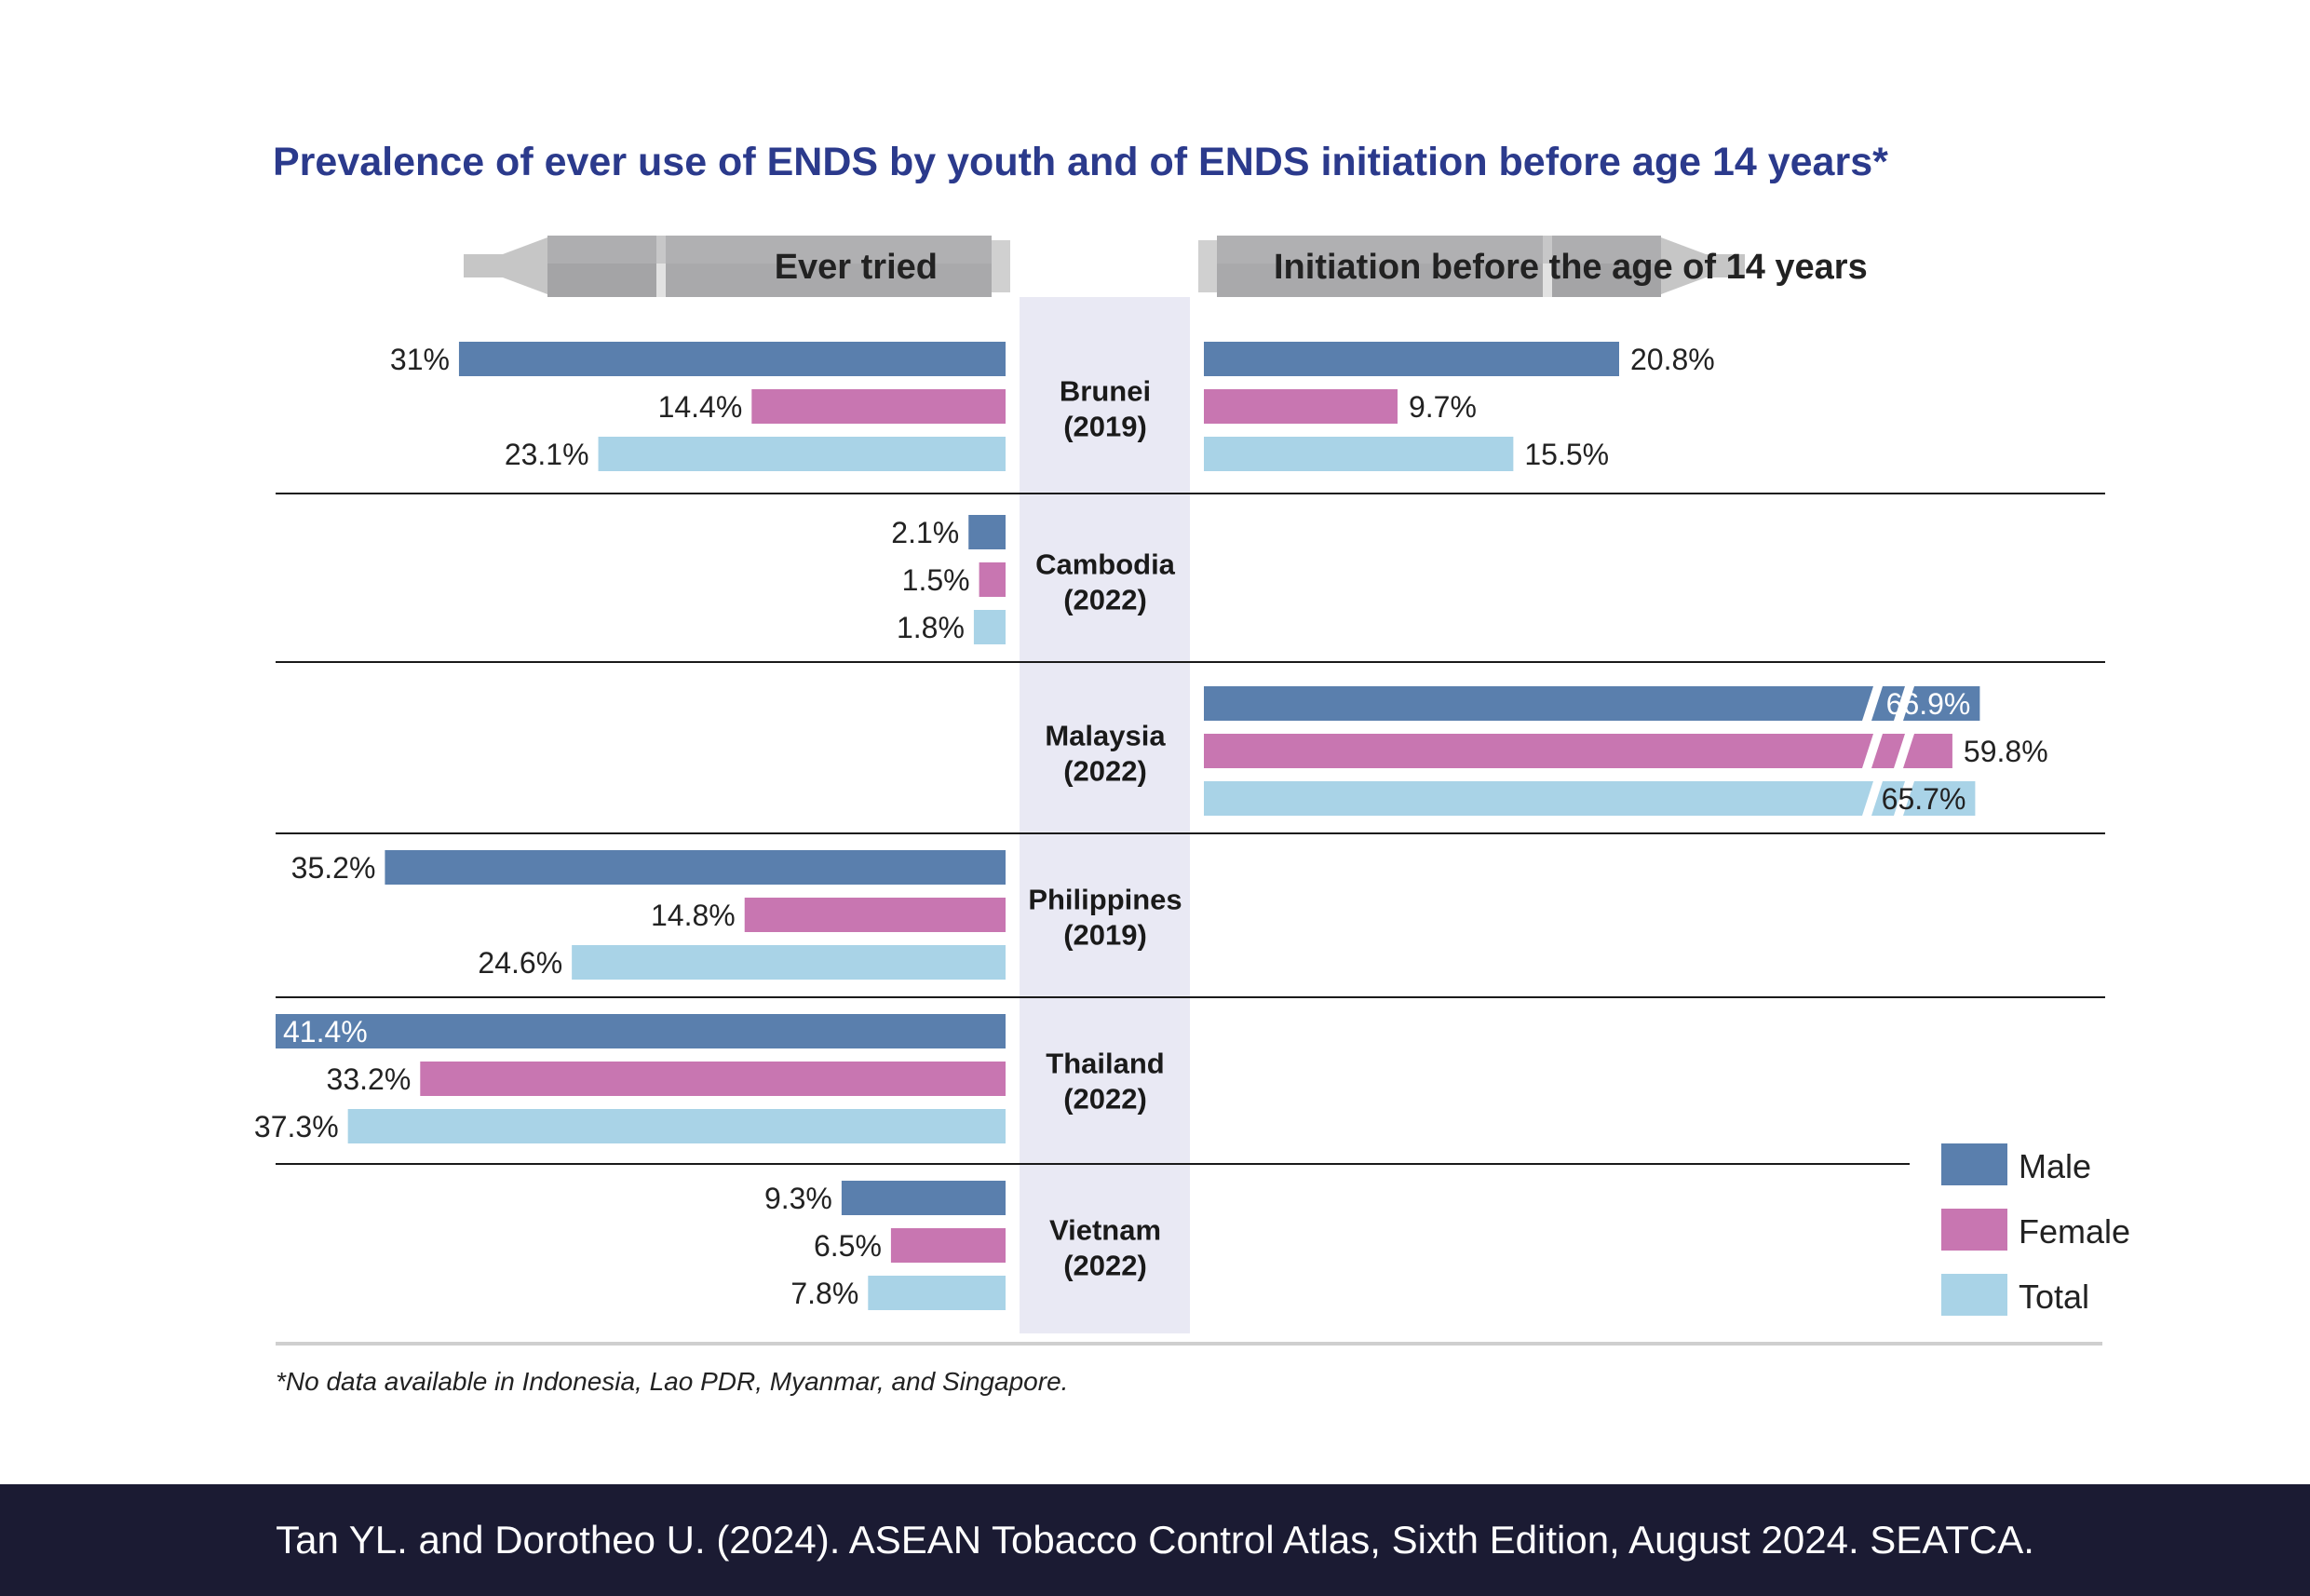 Image resolution: width=2310 pixels, height=1596 pixels. I want to click on initiation-bar-brunei-male, so click(1411, 359).